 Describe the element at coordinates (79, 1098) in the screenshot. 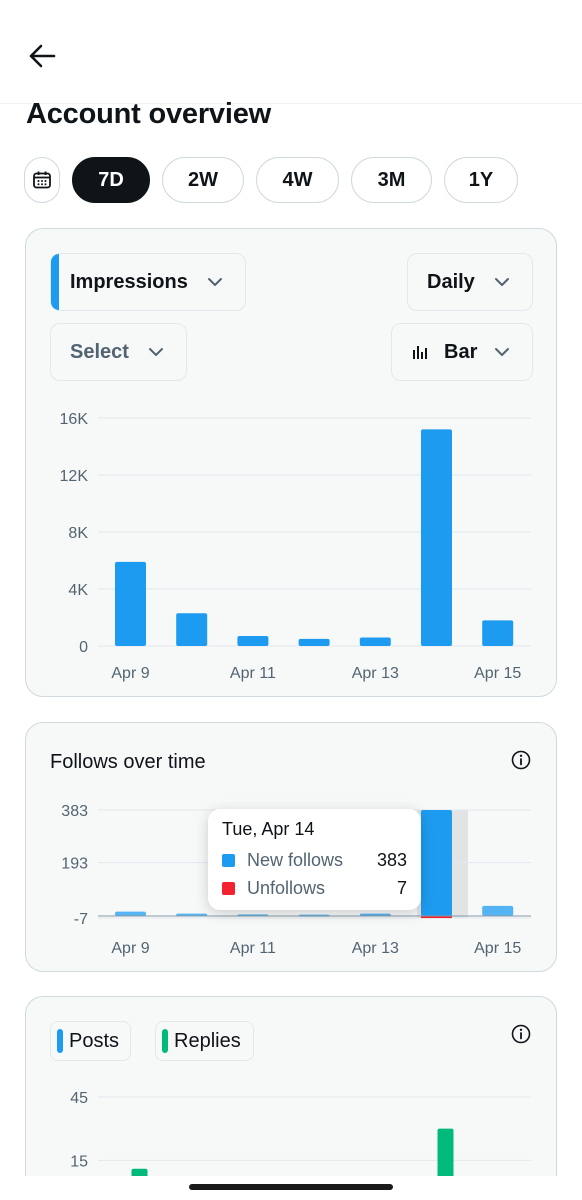

I see `y-tick-label: 45` at that location.